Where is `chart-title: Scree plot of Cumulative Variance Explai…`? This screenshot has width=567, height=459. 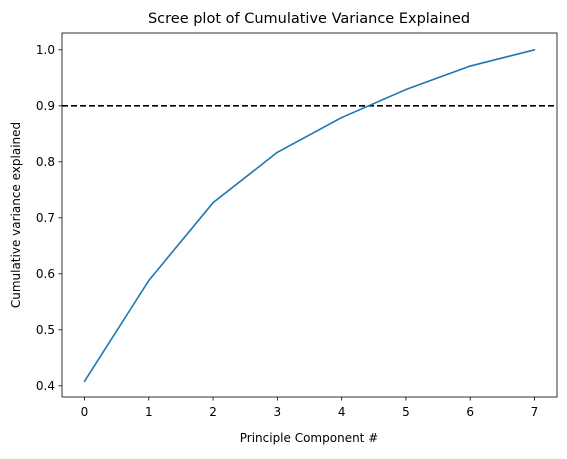
chart-title: Scree plot of Cumulative Variance Explai… is located at coordinates (309, 19).